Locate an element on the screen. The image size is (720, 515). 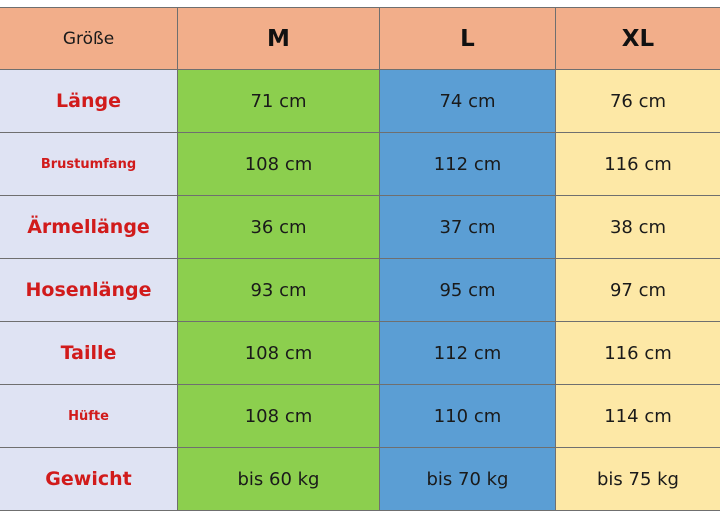
cell-xl: 76 cm is located at coordinates (638, 101).